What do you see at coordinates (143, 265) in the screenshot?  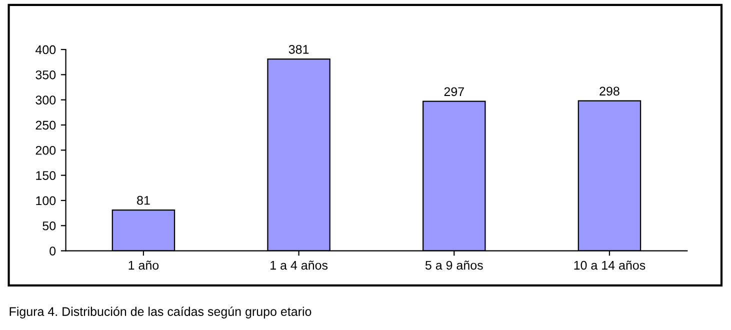 I see `x-tick-label: 1 año` at bounding box center [143, 265].